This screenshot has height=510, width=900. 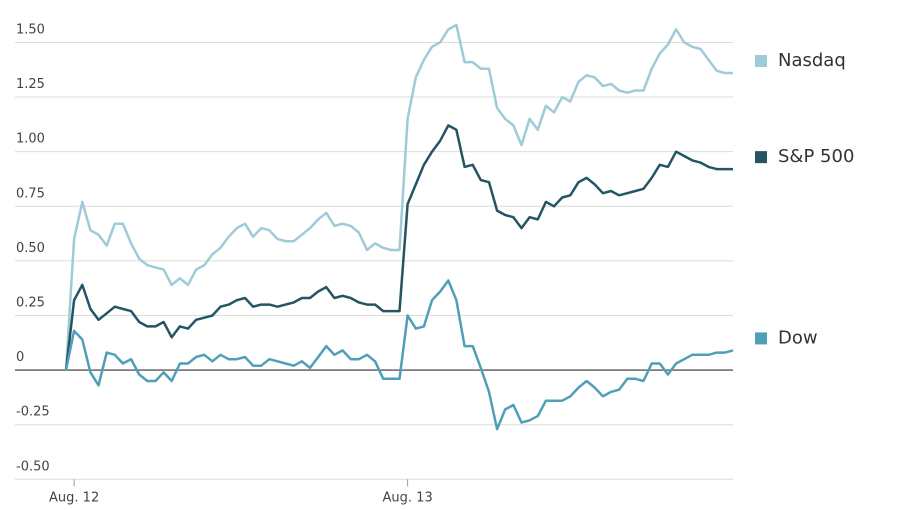 What do you see at coordinates (30, 139) in the screenshot?
I see `y-tick-label: 1.00` at bounding box center [30, 139].